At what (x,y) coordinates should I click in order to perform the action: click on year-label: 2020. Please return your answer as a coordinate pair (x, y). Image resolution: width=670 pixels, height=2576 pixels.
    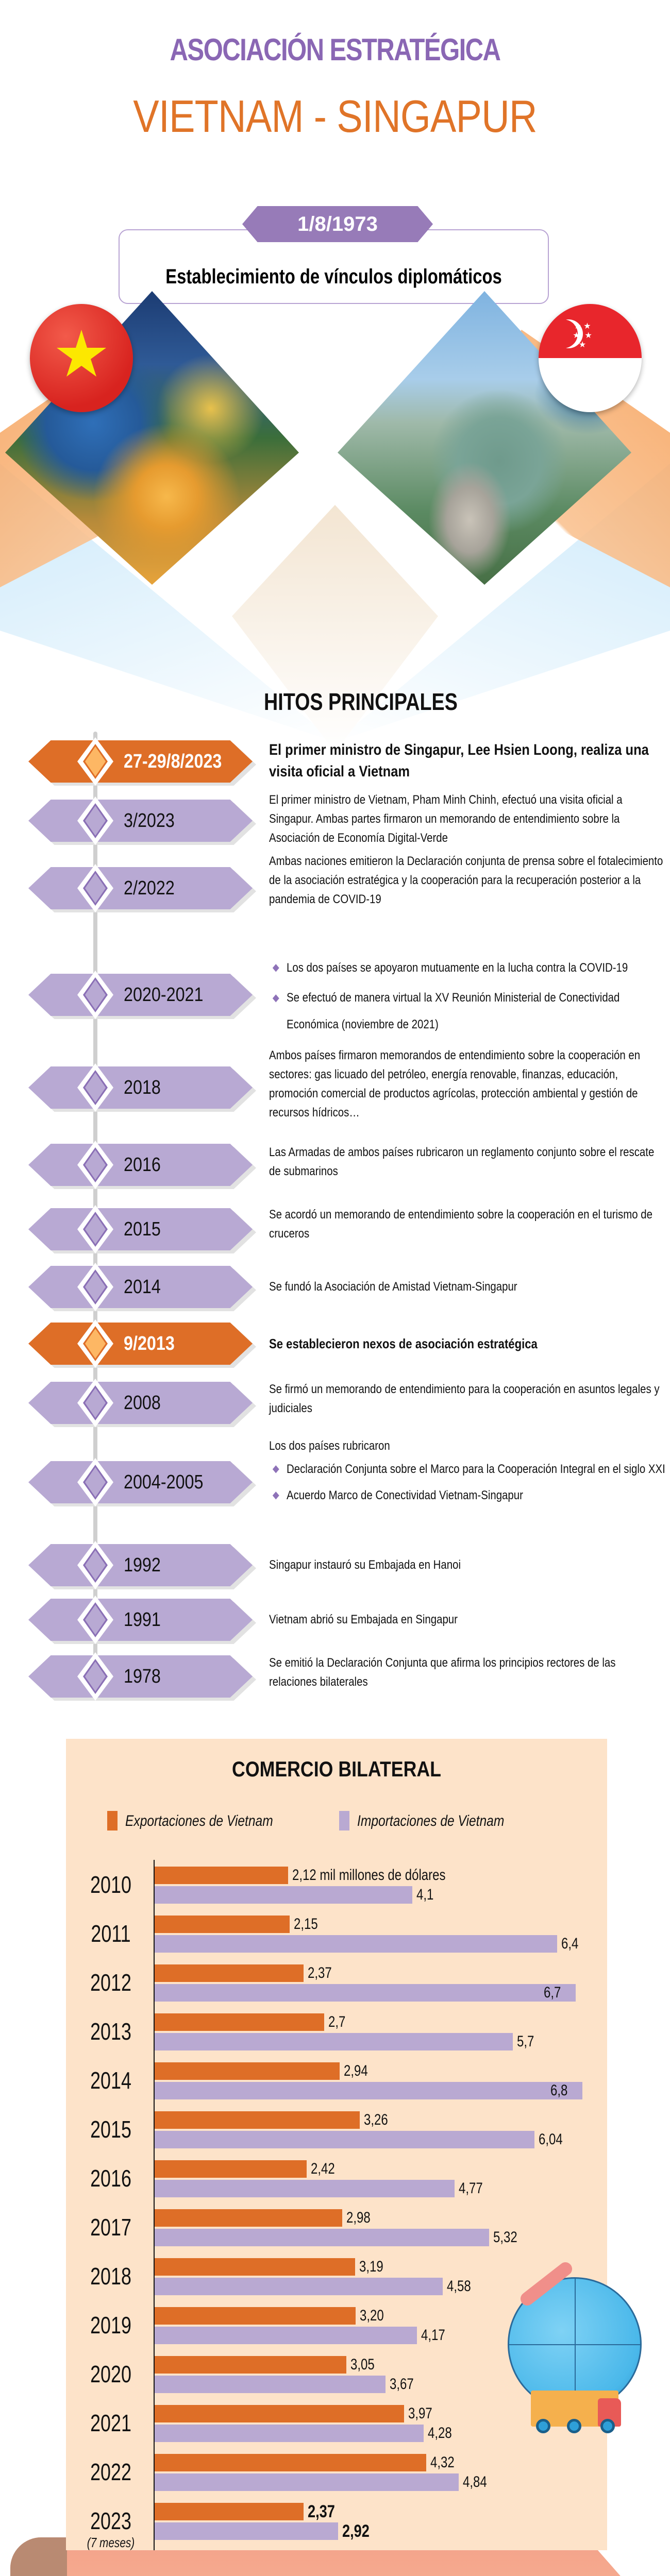
    Looking at the image, I should click on (110, 2374).